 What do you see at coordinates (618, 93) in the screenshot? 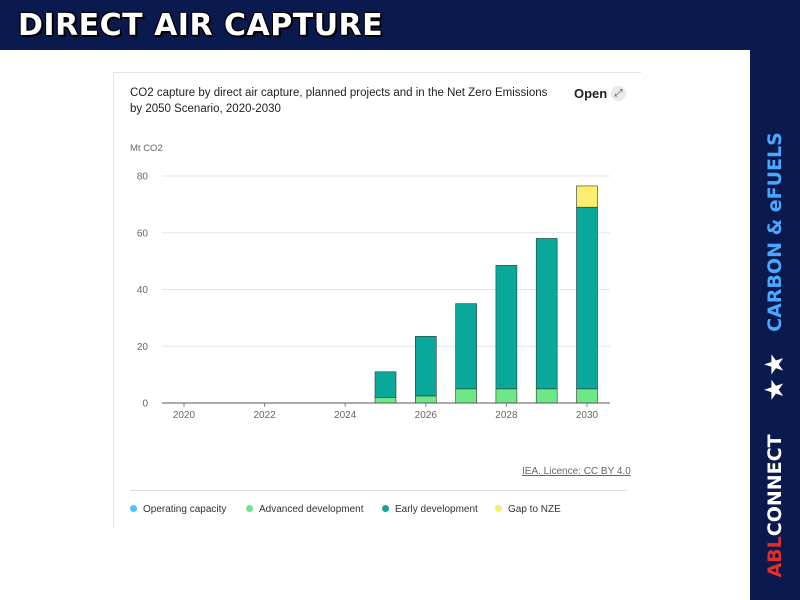
I see `expand-icon: ⤢` at bounding box center [618, 93].